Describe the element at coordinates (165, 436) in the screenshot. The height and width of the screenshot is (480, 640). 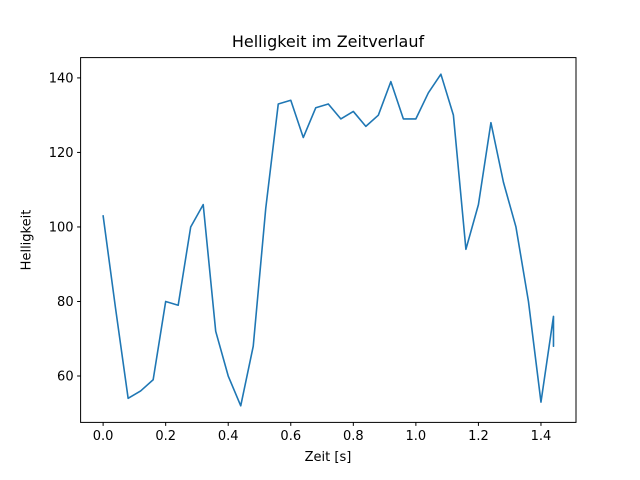
I see `x-tick-label: 0.2` at that location.